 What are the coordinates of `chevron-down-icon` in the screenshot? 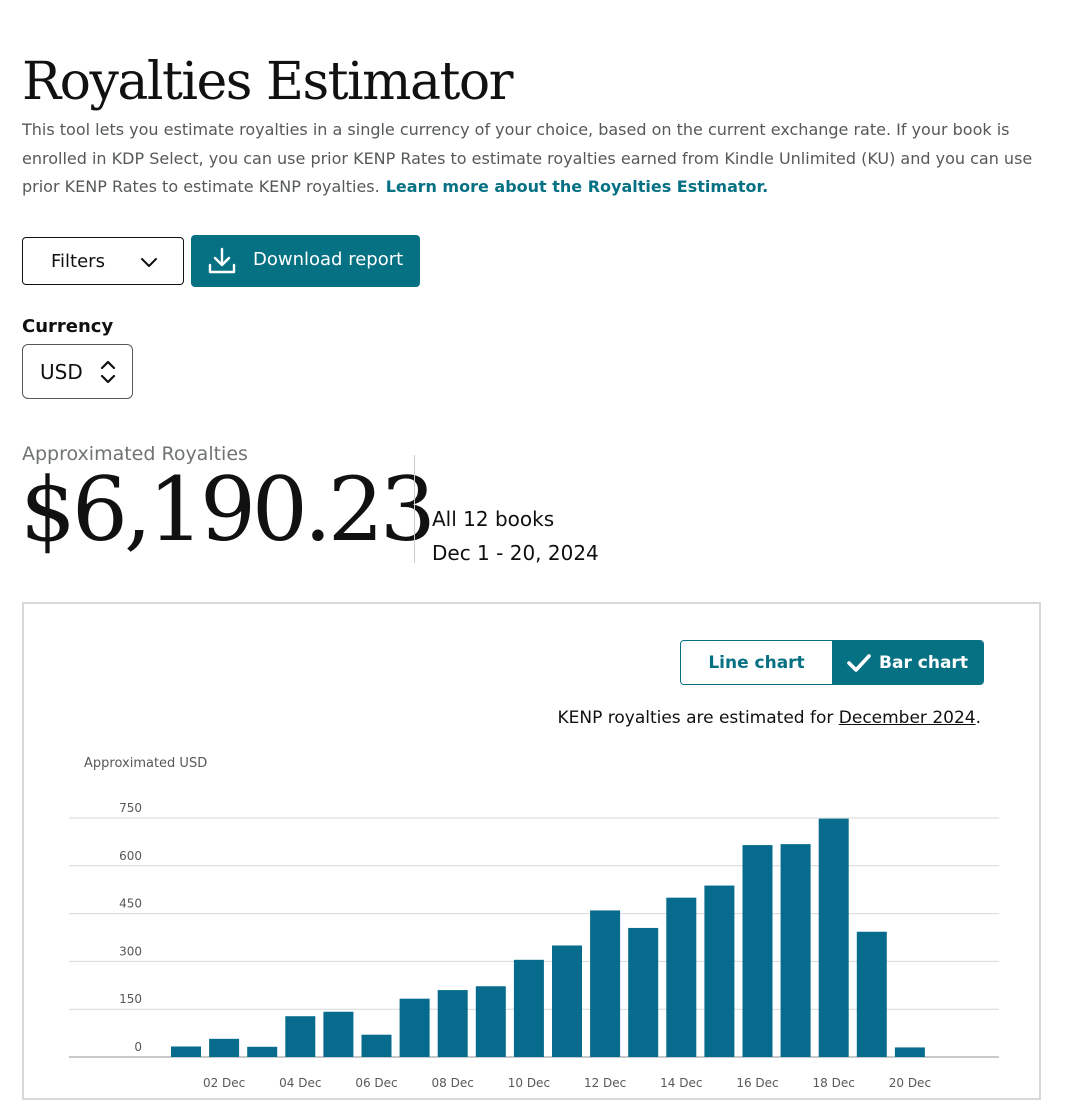 It's located at (149, 262).